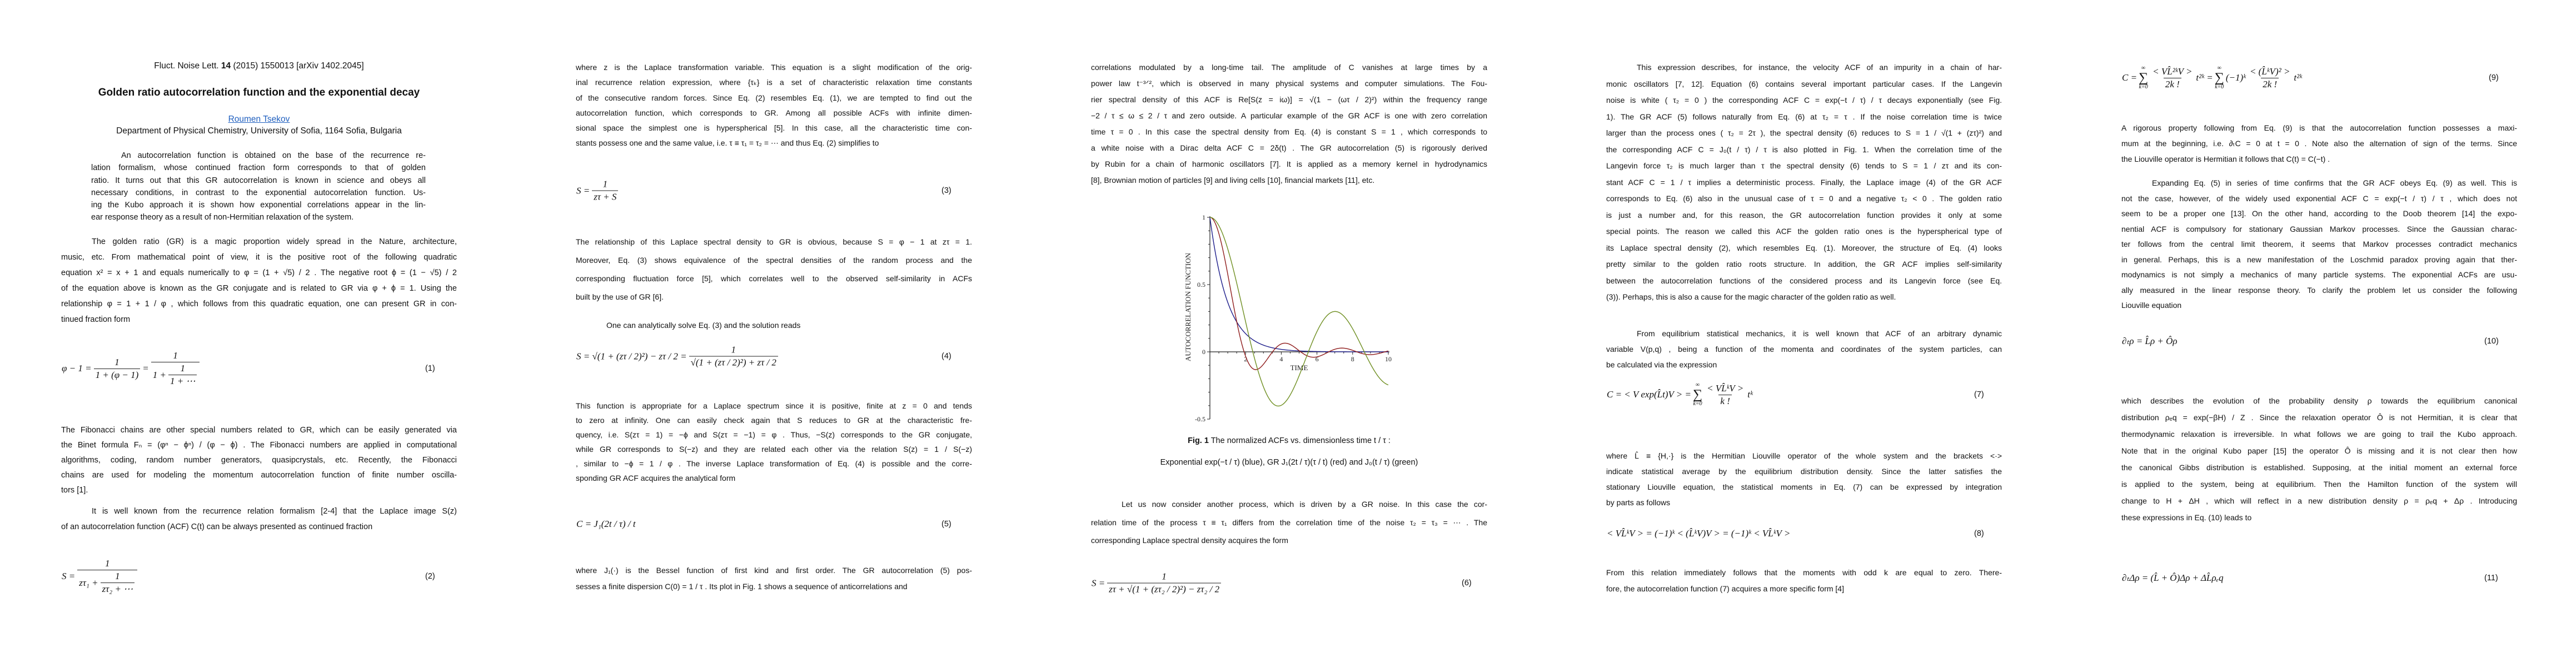 This screenshot has height=667, width=2576. I want to click on text-line: built by the use of GR [6]., so click(620, 296).